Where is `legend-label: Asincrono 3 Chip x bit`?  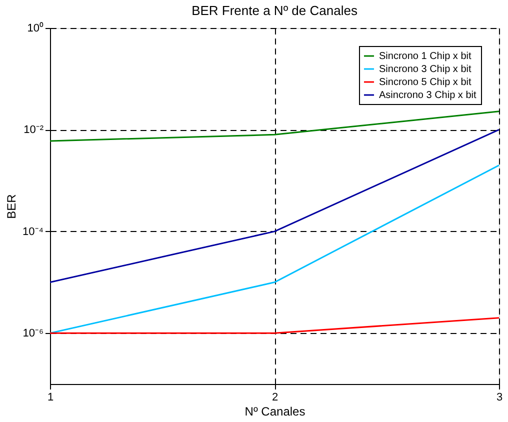 legend-label: Asincrono 3 Chip x bit is located at coordinates (427, 95).